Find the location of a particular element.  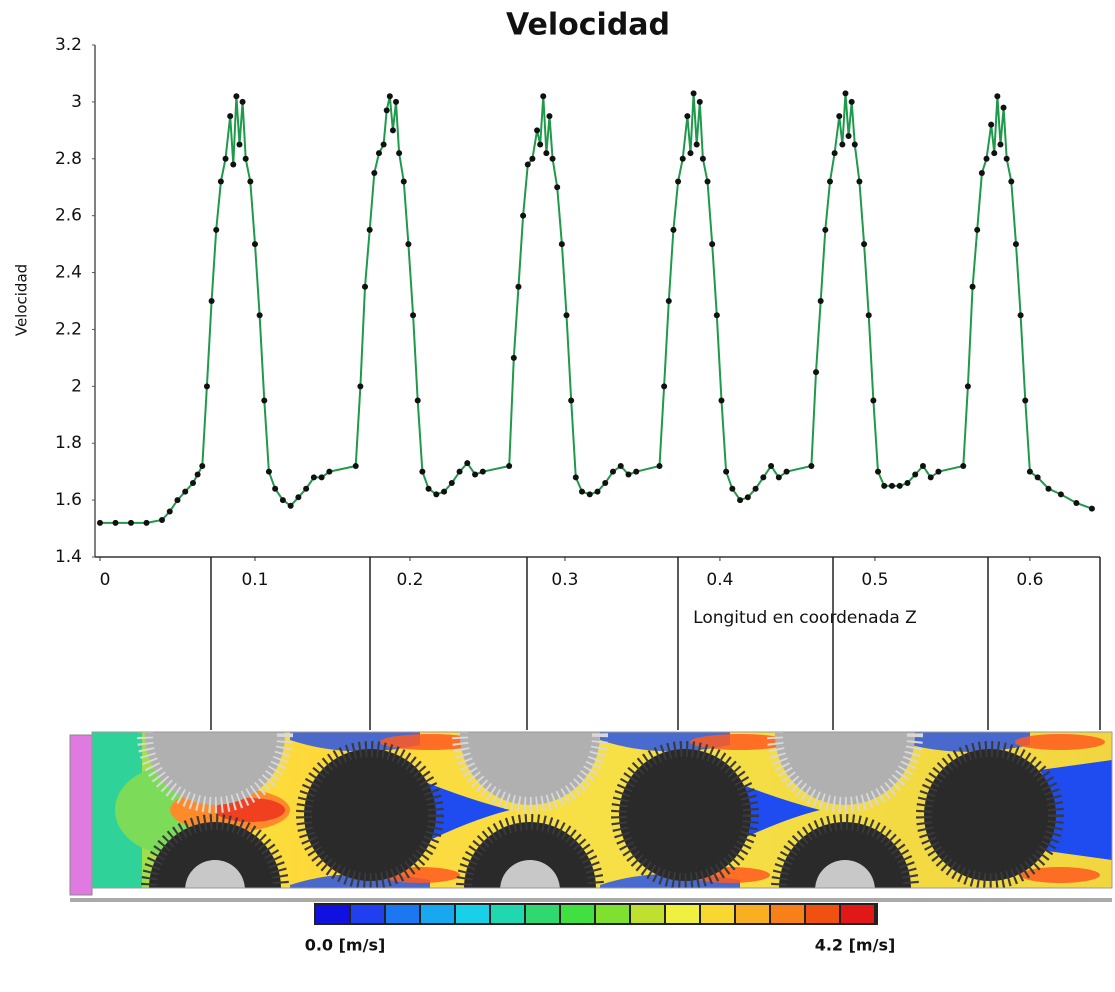

colorbar-min-label: 0.0 [m/s] is located at coordinates (345, 945).